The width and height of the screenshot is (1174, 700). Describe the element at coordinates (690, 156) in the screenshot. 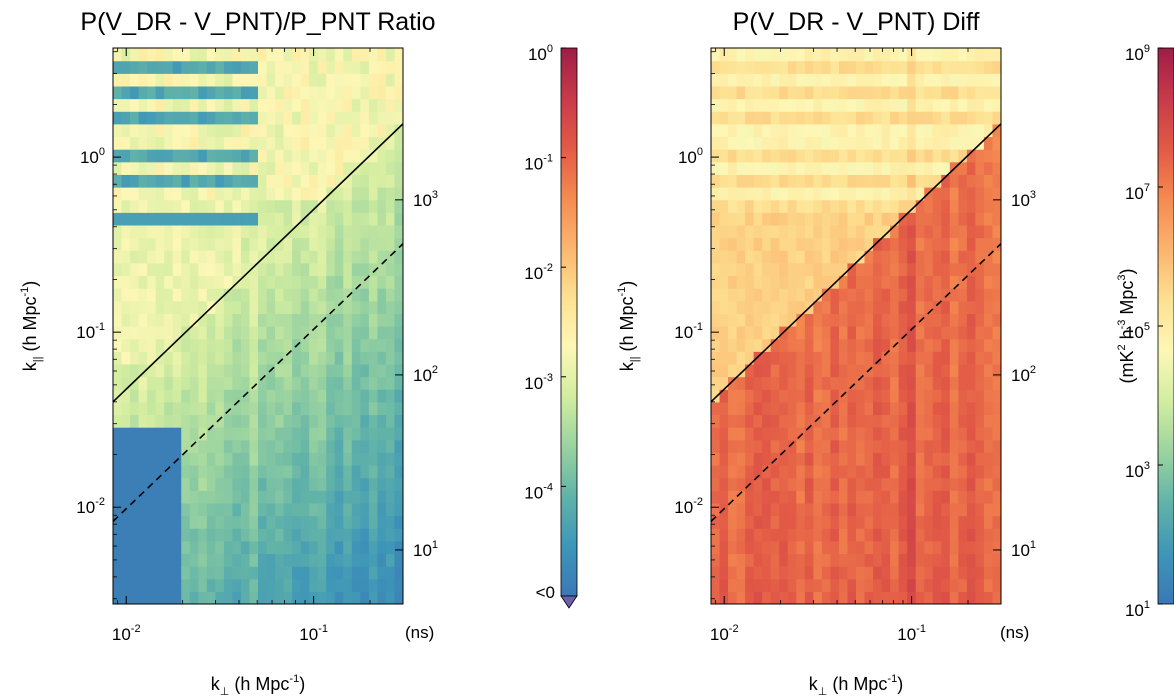

I see `y-tick-label: 100` at that location.